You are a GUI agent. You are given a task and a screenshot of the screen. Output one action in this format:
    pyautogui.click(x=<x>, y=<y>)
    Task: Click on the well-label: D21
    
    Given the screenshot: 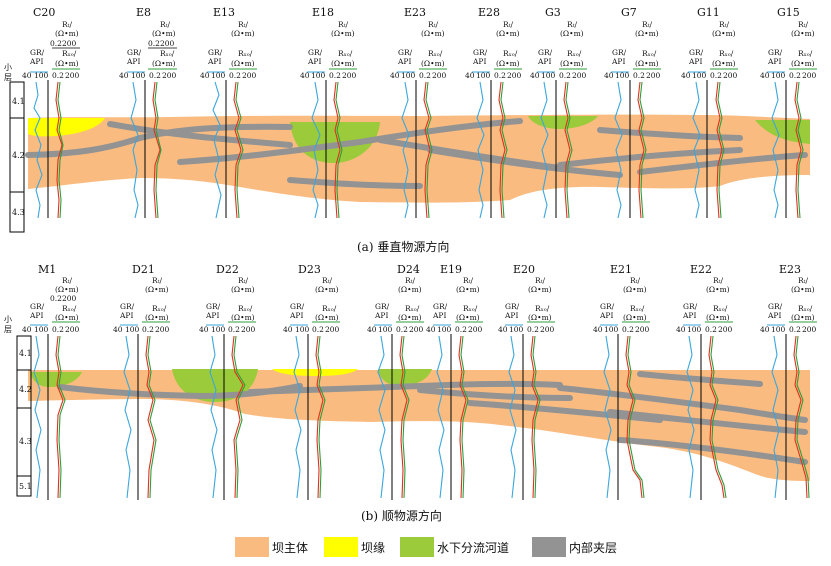 What is the action you would take?
    pyautogui.click(x=143, y=269)
    